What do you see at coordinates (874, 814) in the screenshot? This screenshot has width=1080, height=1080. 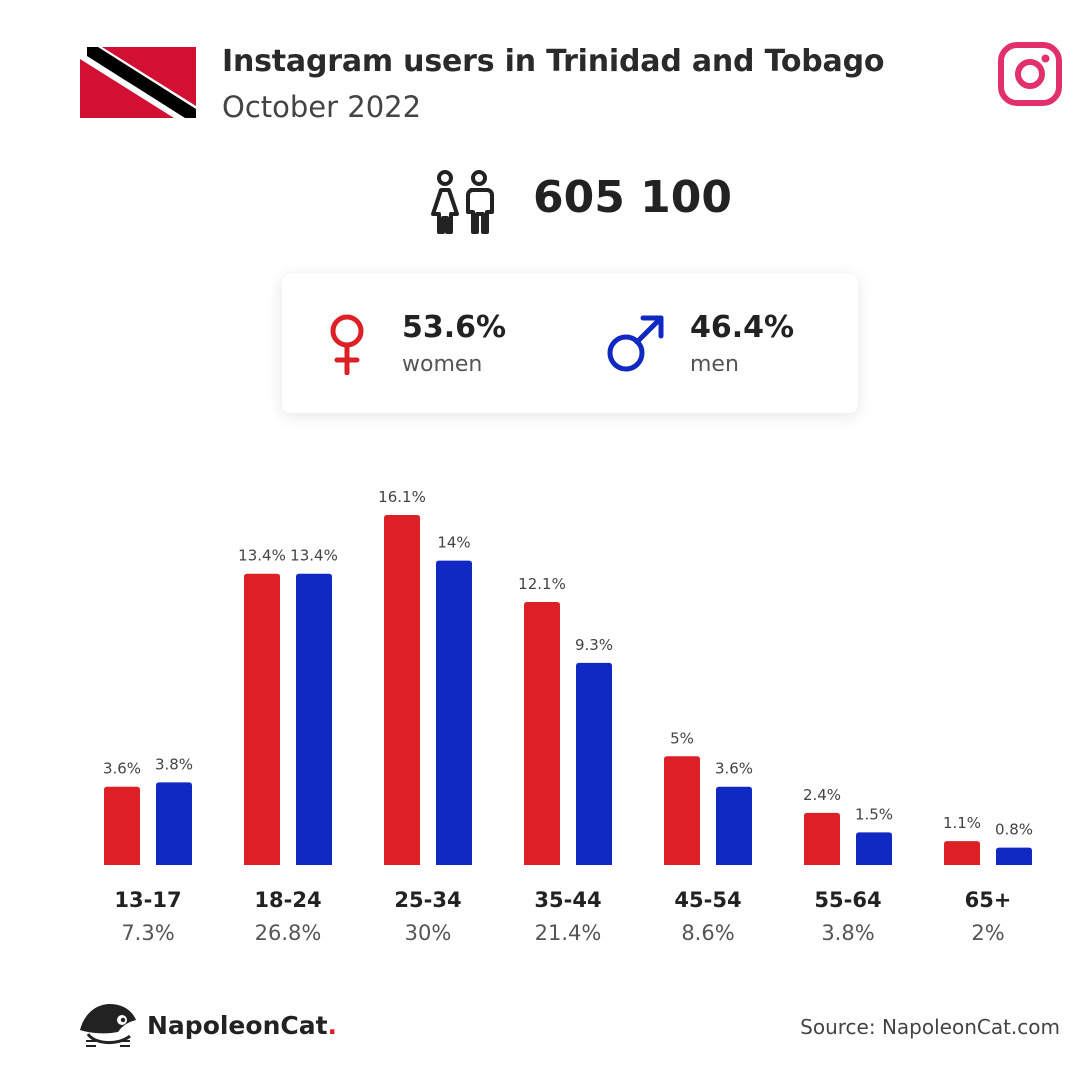 I see `data-label-men-55-64: 1.5%` at bounding box center [874, 814].